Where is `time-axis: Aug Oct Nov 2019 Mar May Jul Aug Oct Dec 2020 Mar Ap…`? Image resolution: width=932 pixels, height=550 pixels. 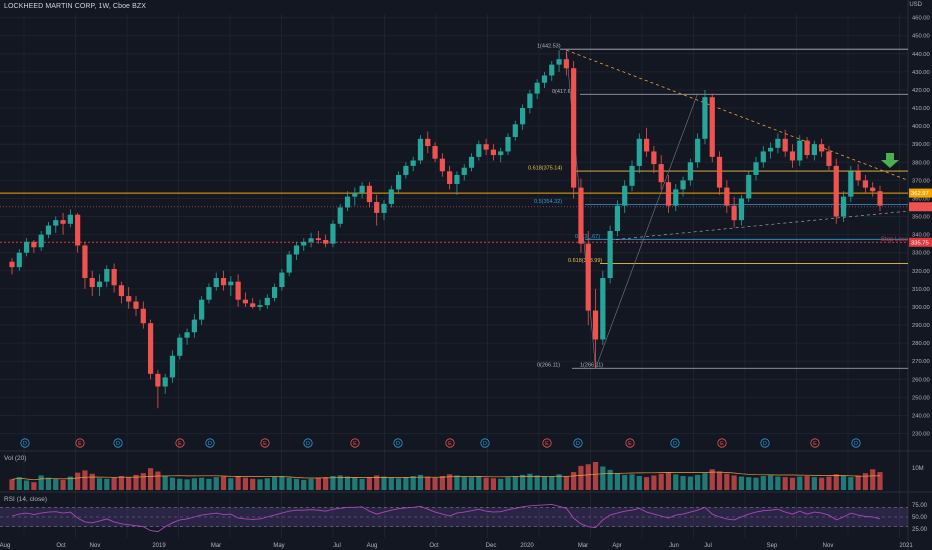
time-axis: Aug Oct Nov 2019 Mar May Jul Aug Oct Dec 2020 Mar Ap… is located at coordinates (456, 546).